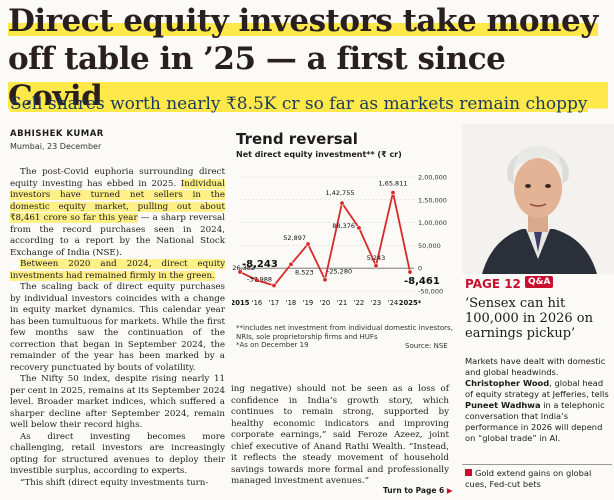 The width and height of the screenshot is (614, 500). Describe the element at coordinates (539, 282) in the screenshot. I see `qa-badge: Q&A` at that location.